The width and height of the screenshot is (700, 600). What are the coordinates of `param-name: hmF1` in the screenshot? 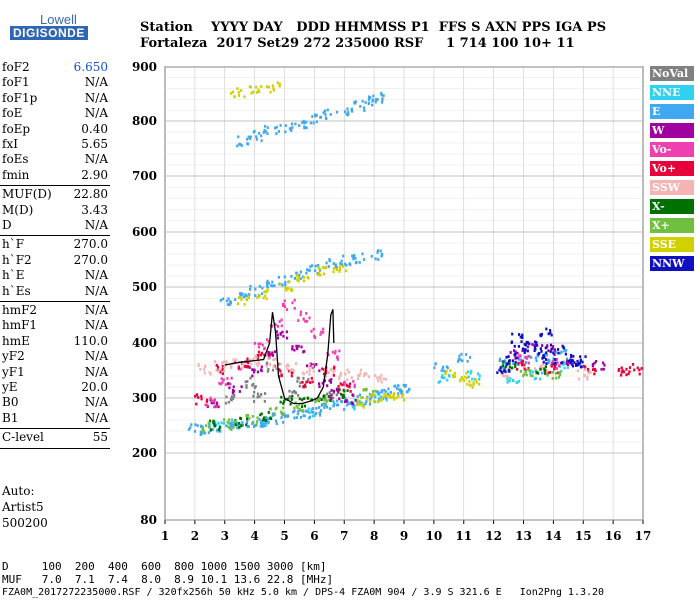 It's located at (20, 325).